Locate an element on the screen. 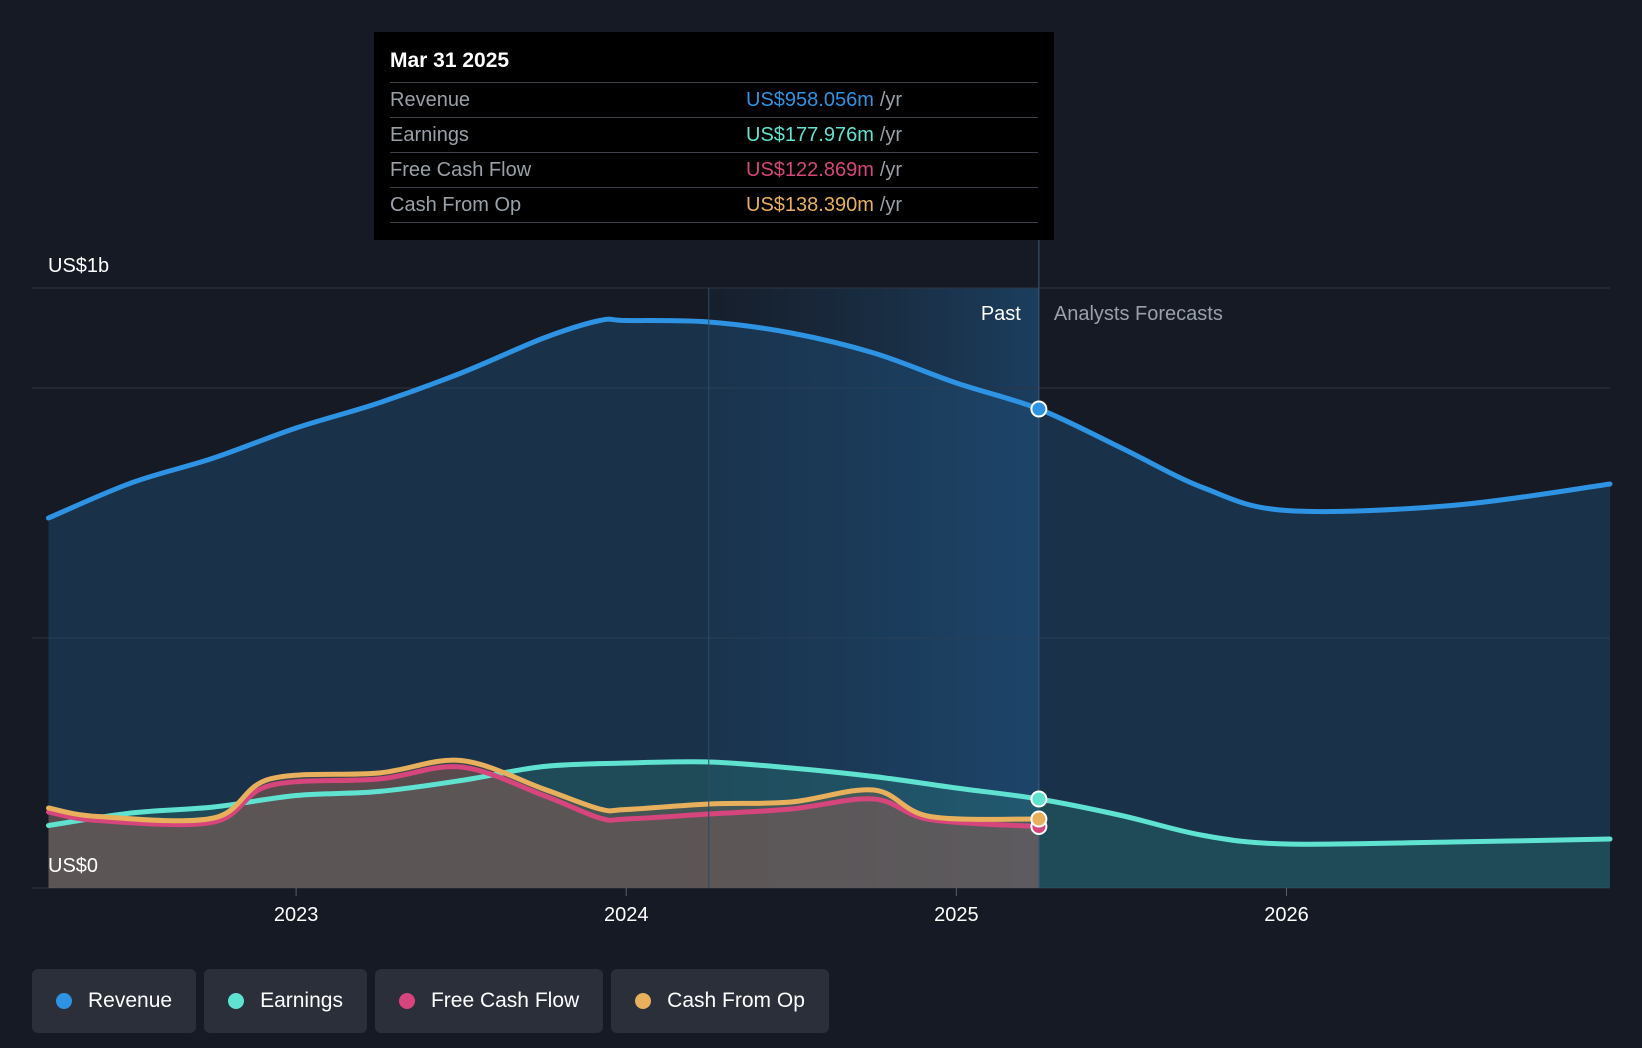 Image resolution: width=1642 pixels, height=1048 pixels. legend-item-free-cash-flow: Free Cash Flow is located at coordinates (489, 1001).